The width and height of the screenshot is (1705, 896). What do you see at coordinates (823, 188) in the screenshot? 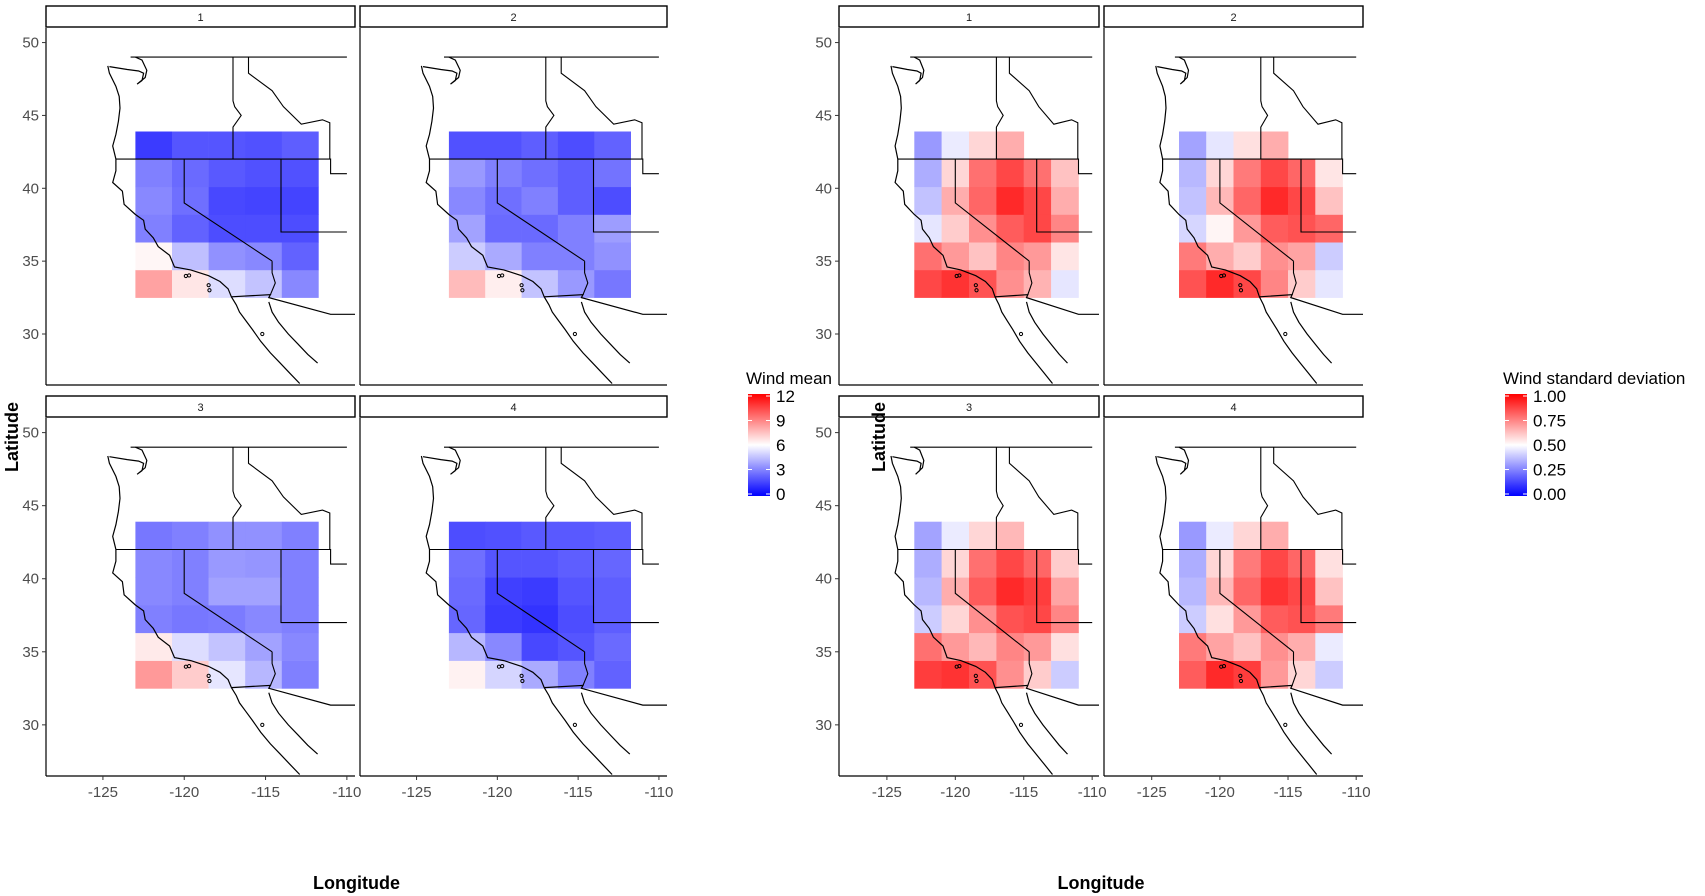
I see `y-tick-label: 40` at bounding box center [823, 188].